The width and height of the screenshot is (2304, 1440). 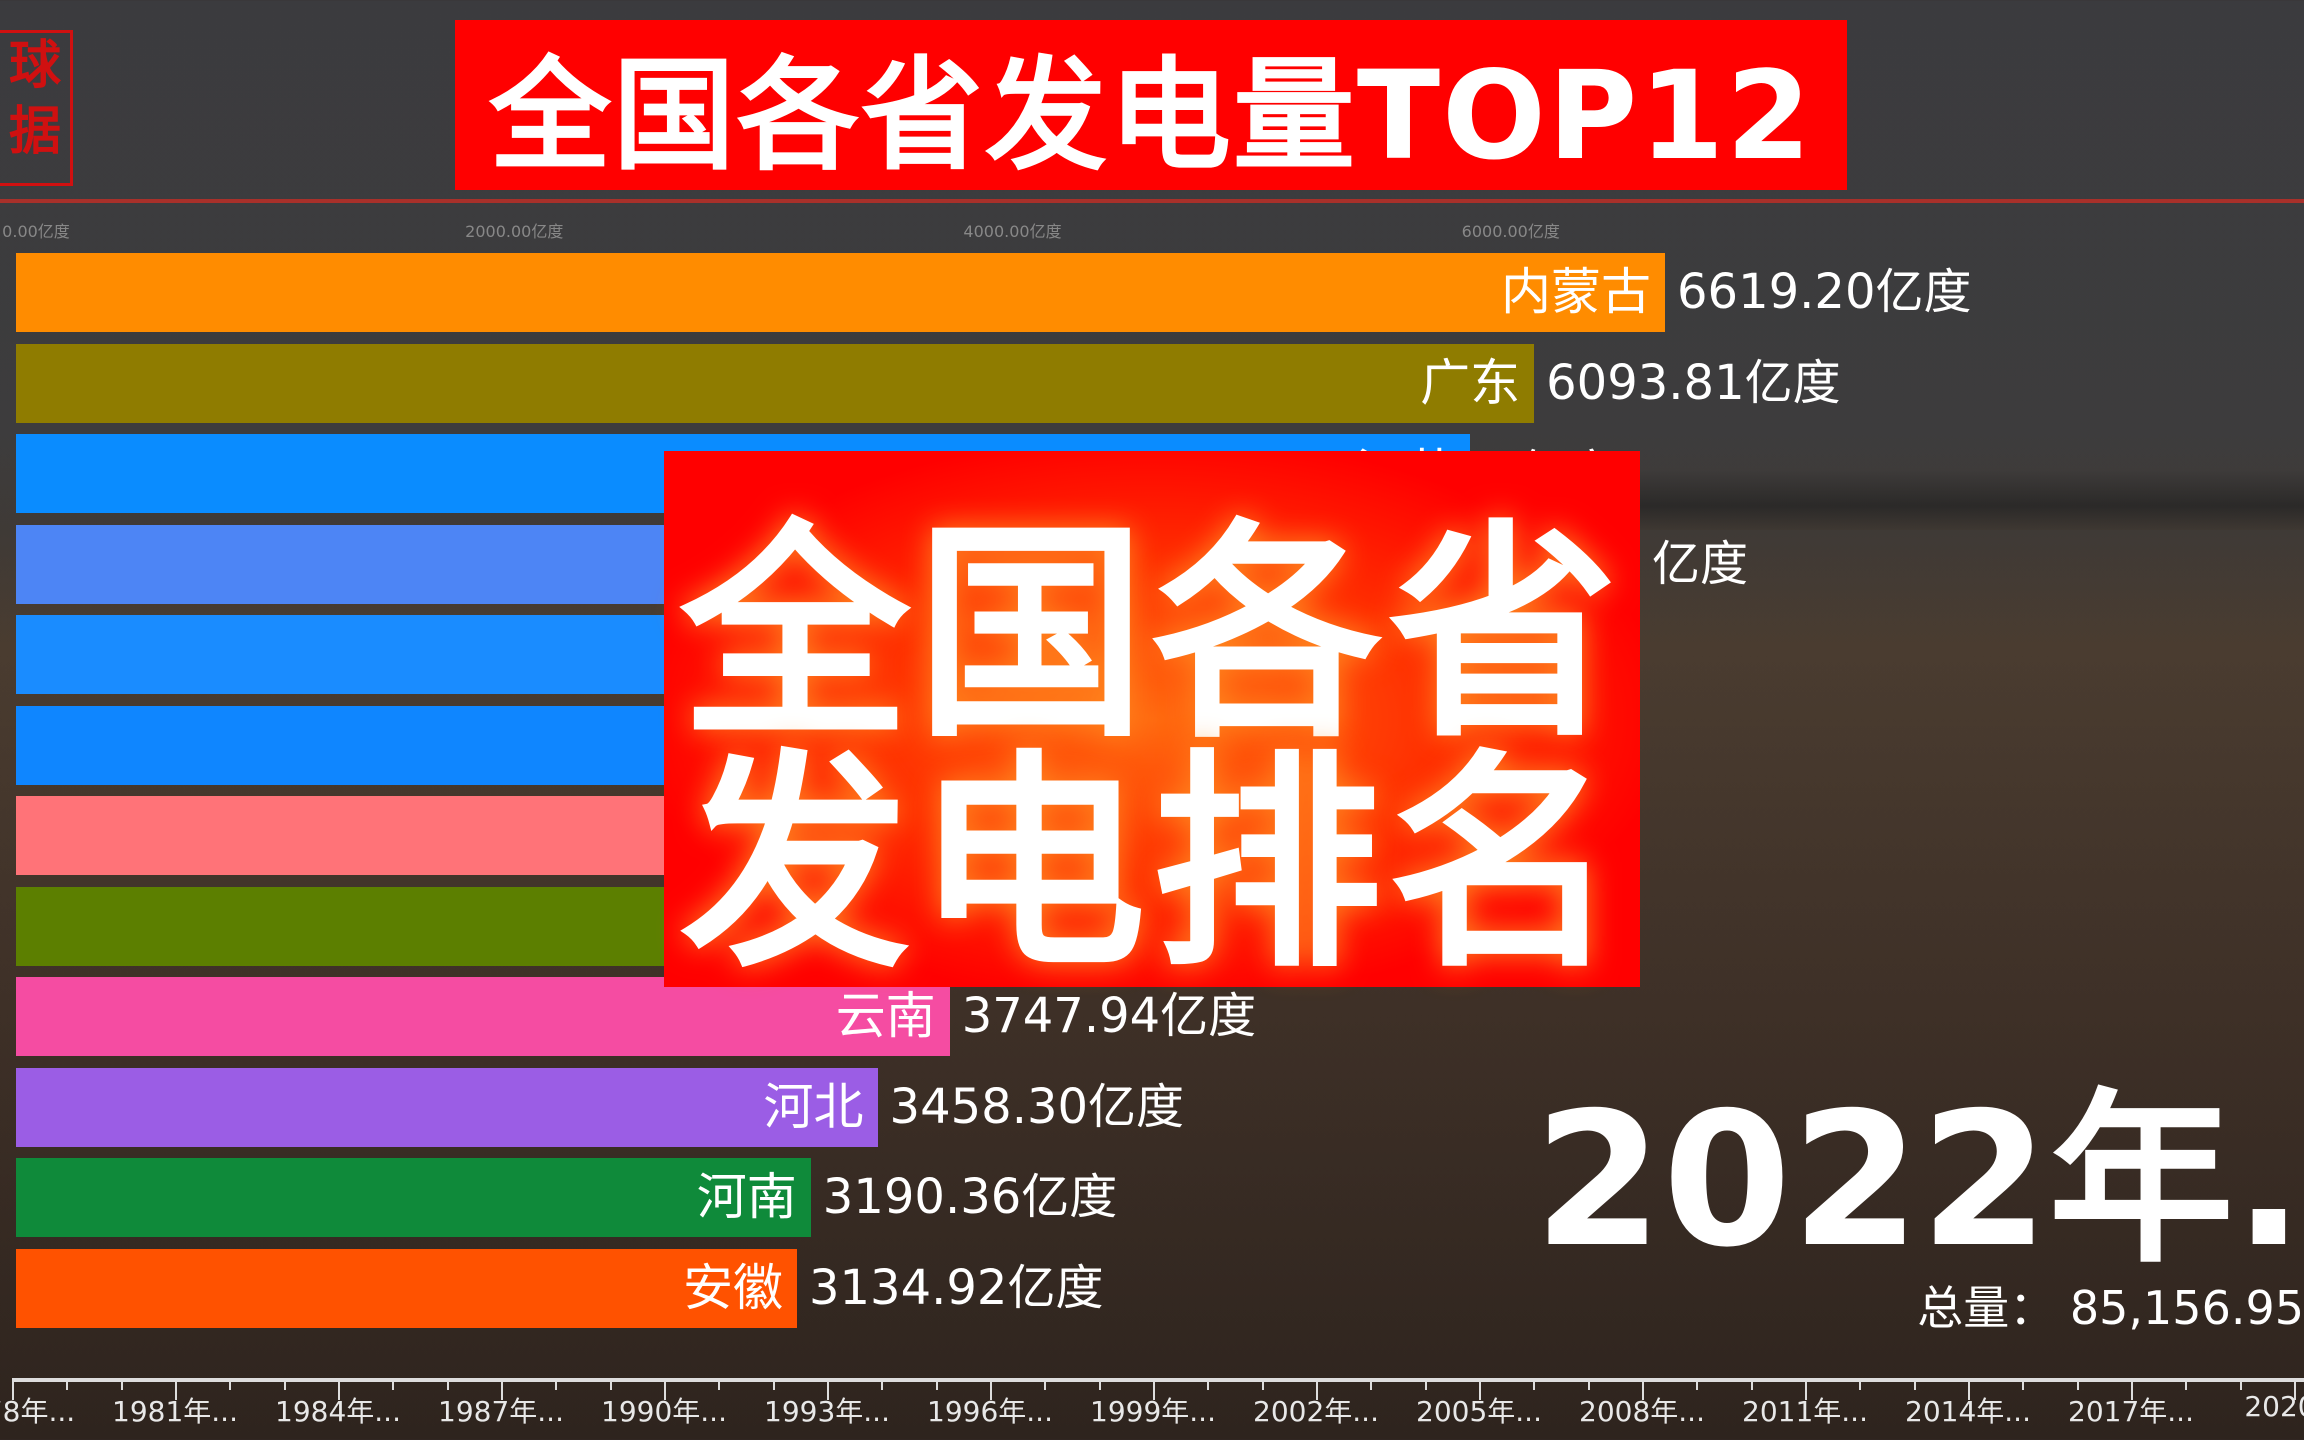 I want to click on bar-label: 云南, so click(x=885, y=1016).